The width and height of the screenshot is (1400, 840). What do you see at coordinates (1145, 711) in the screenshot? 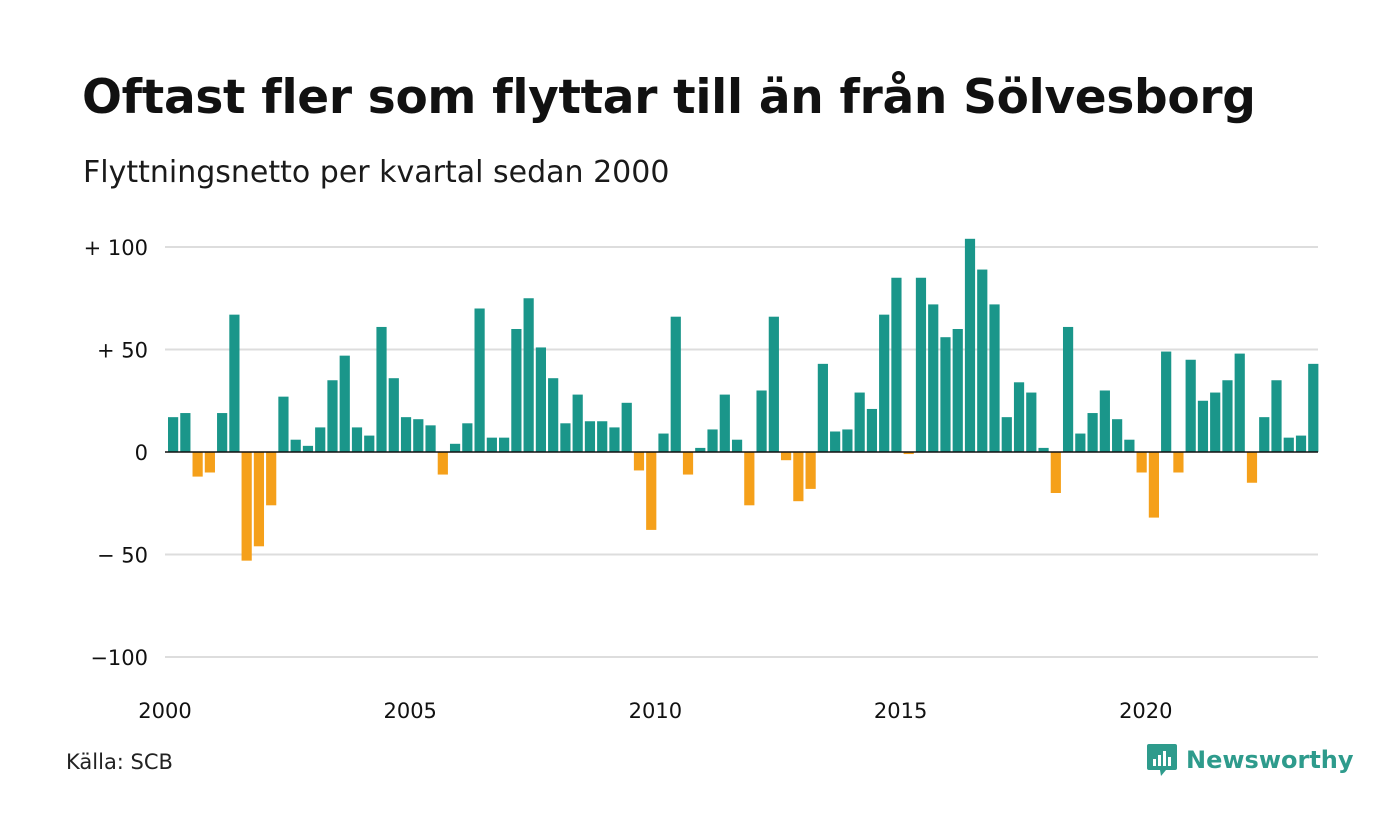
I see `x-tick-label: 2020` at bounding box center [1145, 711].